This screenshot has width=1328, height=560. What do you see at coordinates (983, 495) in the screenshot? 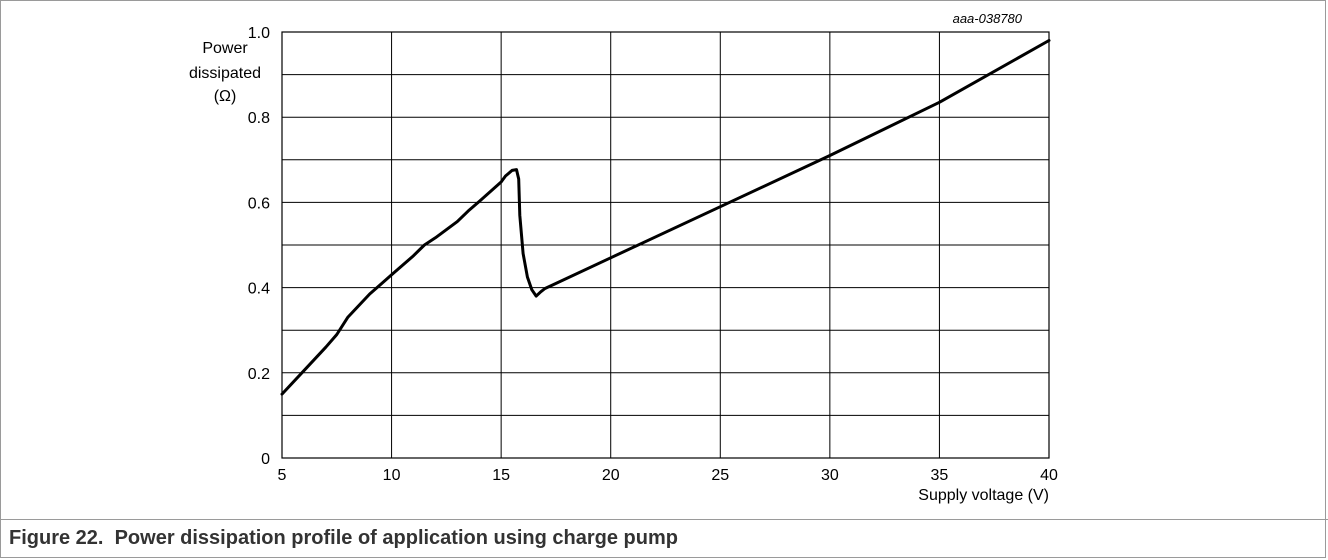
I see `x-axis-label: Supply voltage (V)` at bounding box center [983, 495].